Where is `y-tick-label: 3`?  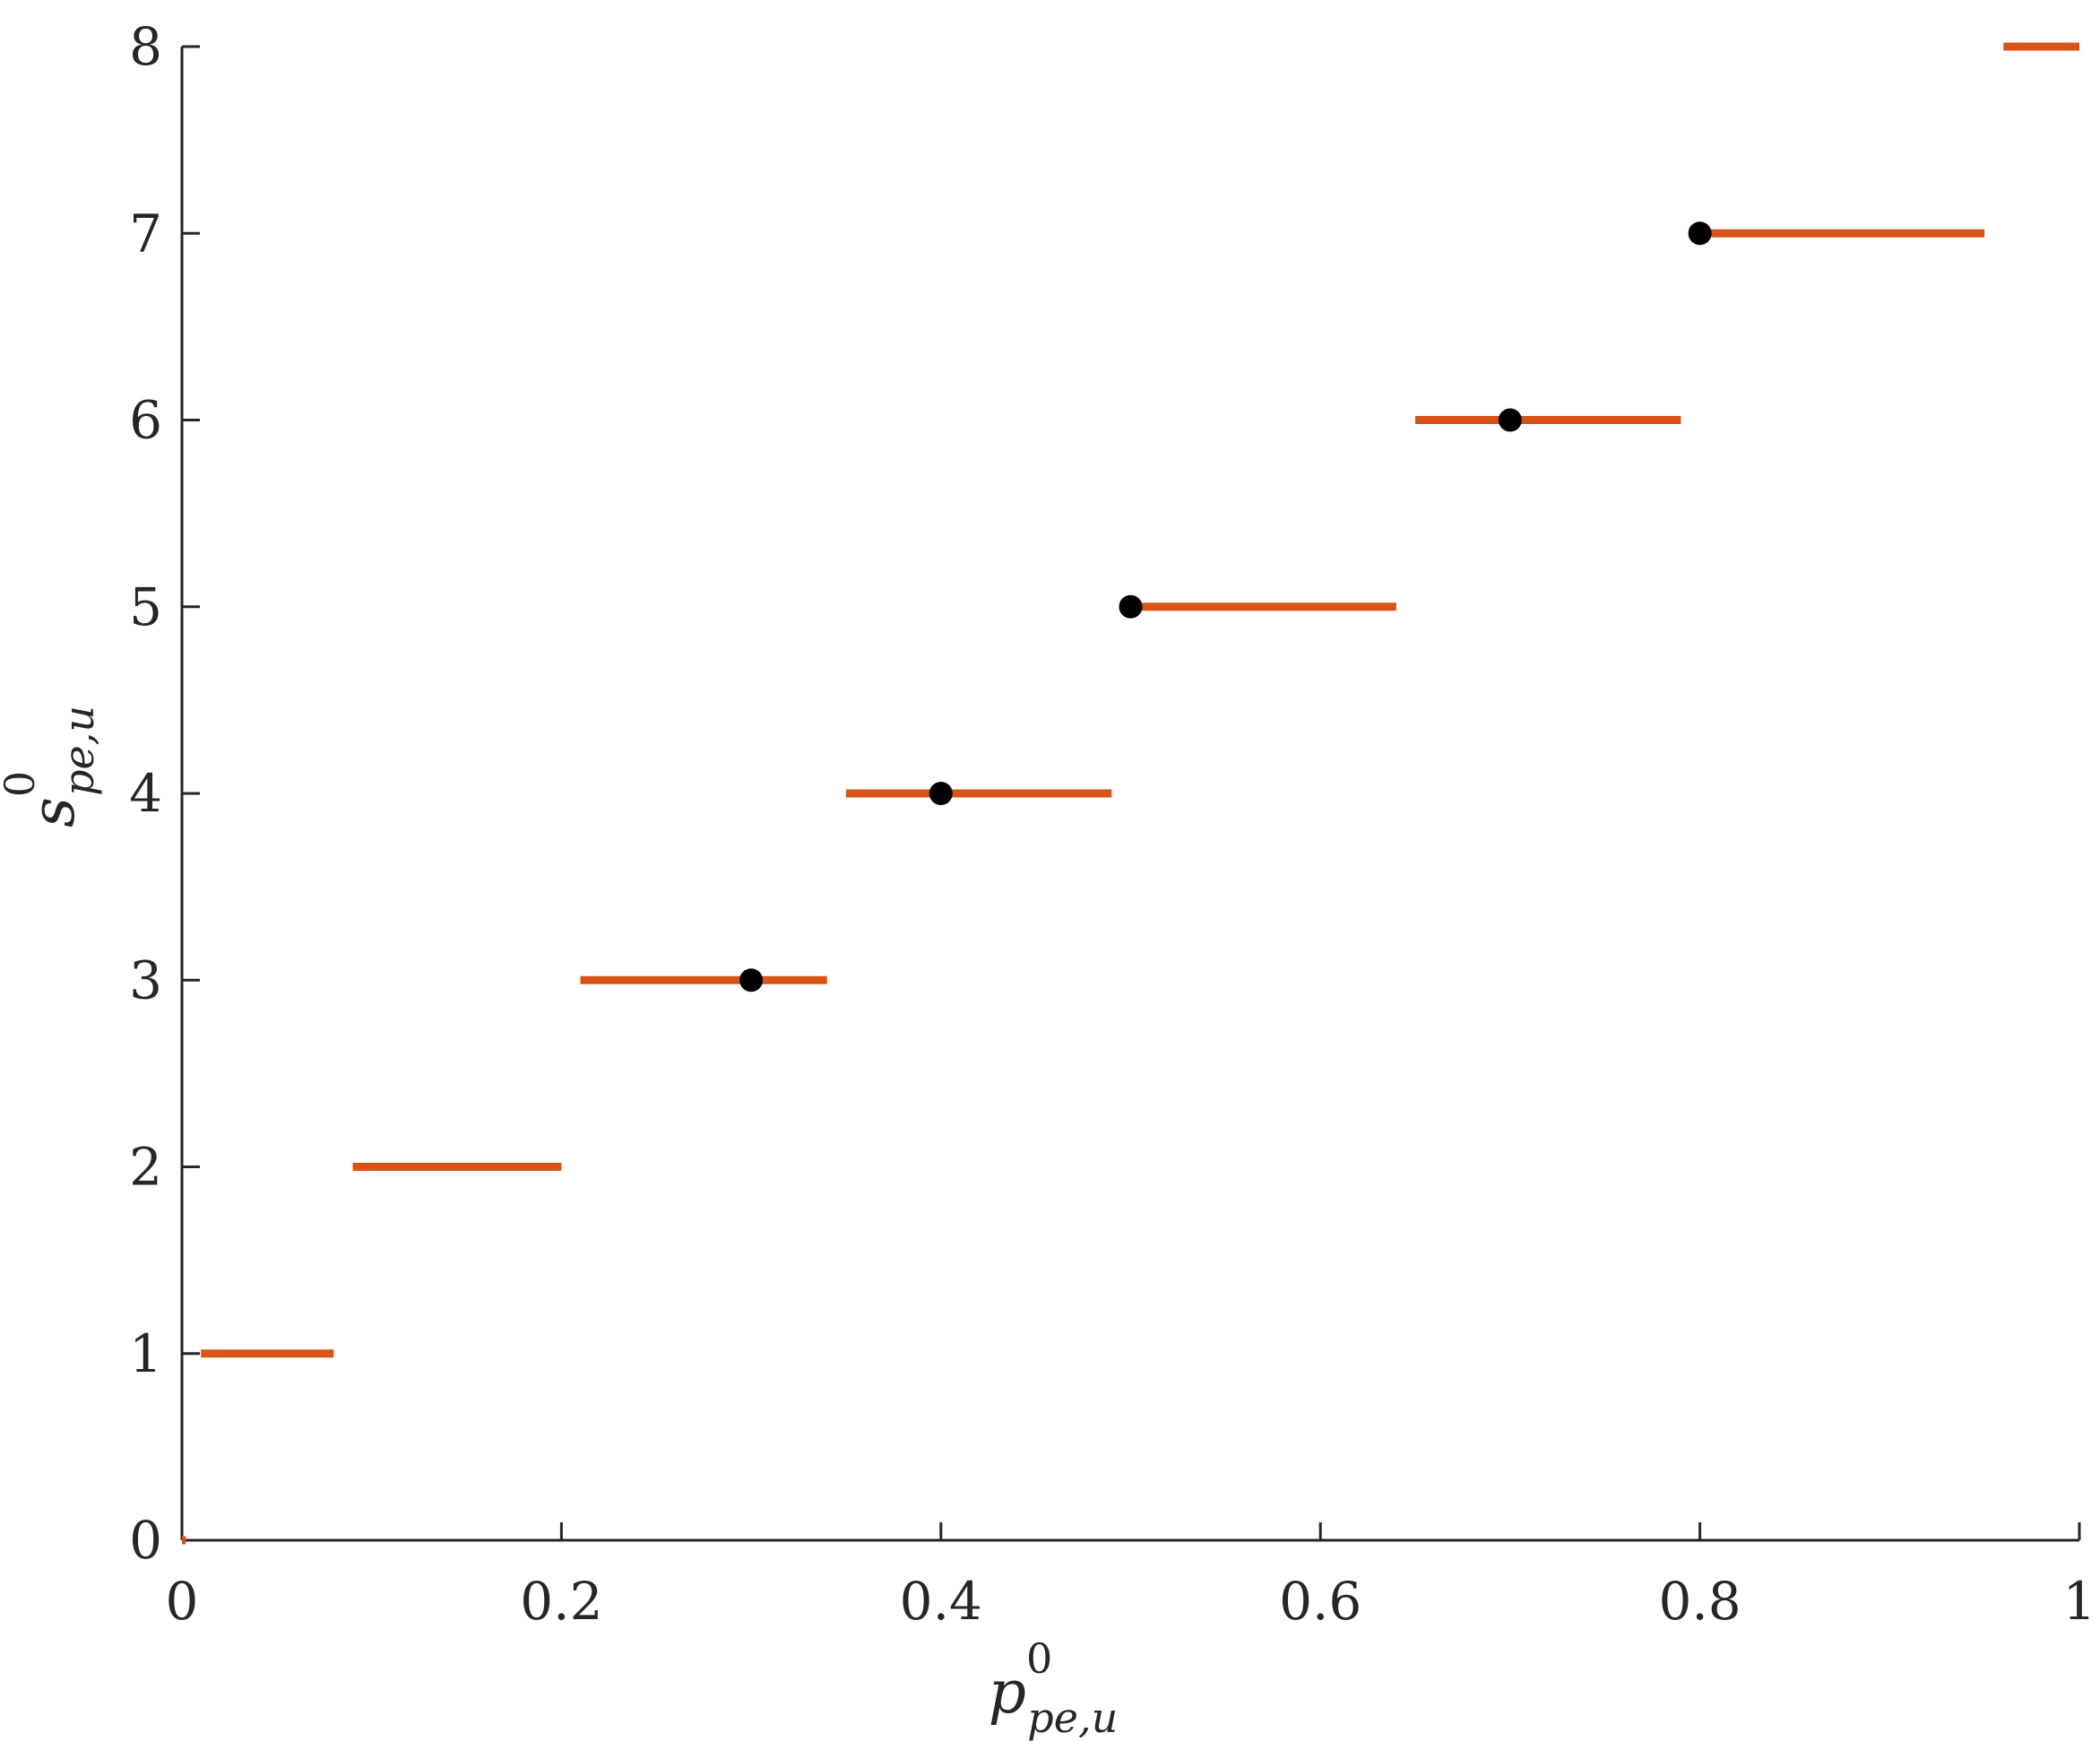 y-tick-label: 3 is located at coordinates (145, 979).